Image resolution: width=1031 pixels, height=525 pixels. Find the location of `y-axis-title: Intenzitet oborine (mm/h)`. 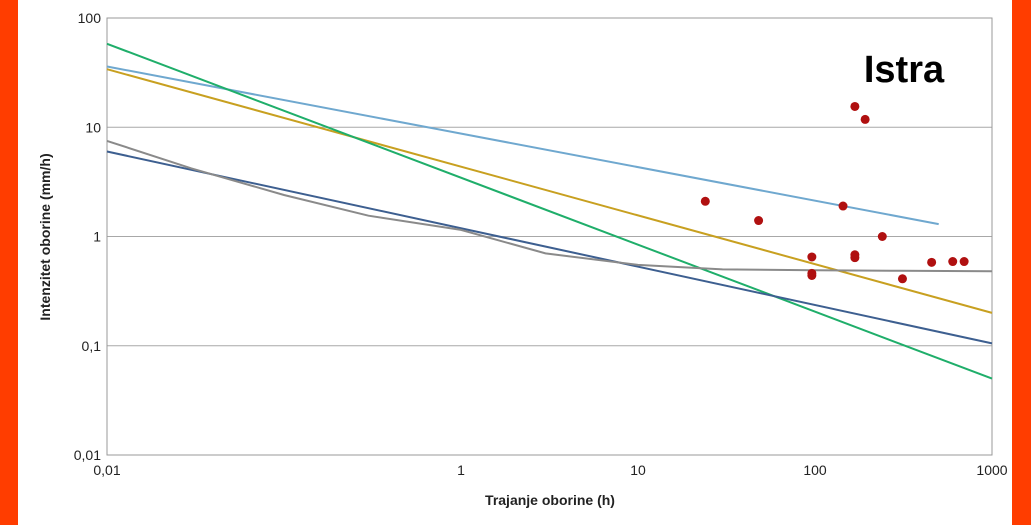

y-axis-title: Intenzitet oborine (mm/h) is located at coordinates (45, 236).